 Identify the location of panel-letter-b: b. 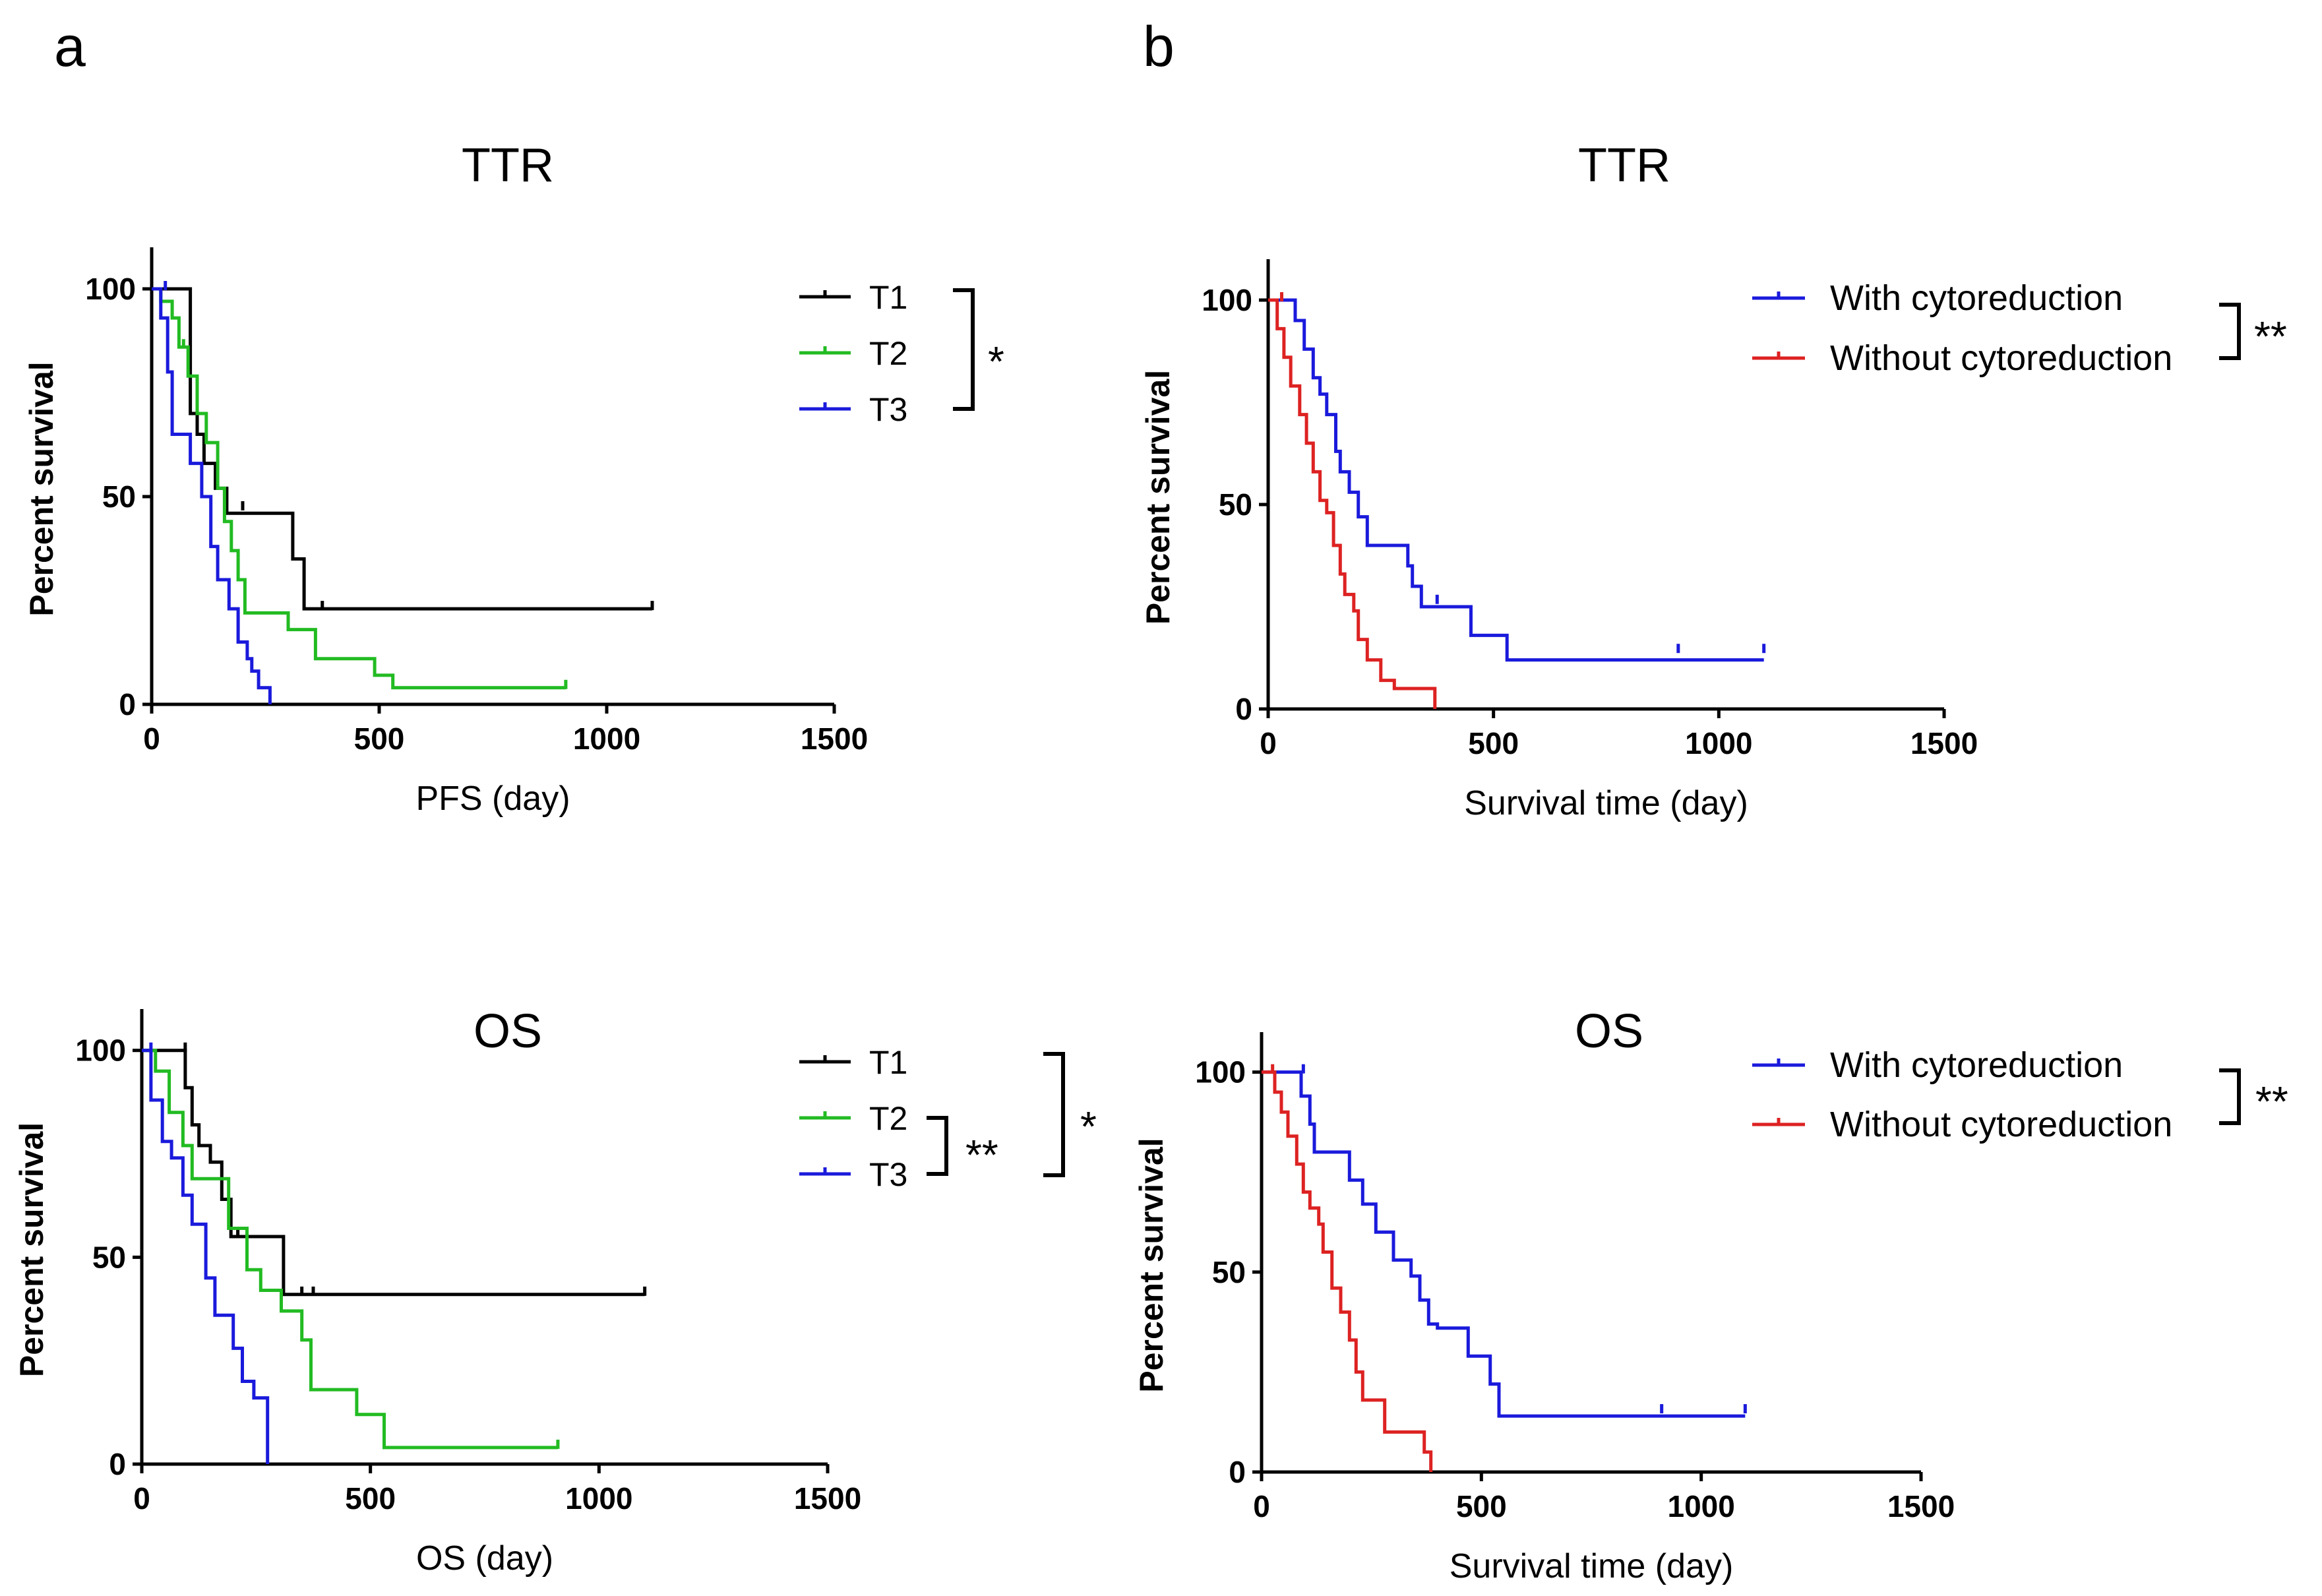
(1159, 46).